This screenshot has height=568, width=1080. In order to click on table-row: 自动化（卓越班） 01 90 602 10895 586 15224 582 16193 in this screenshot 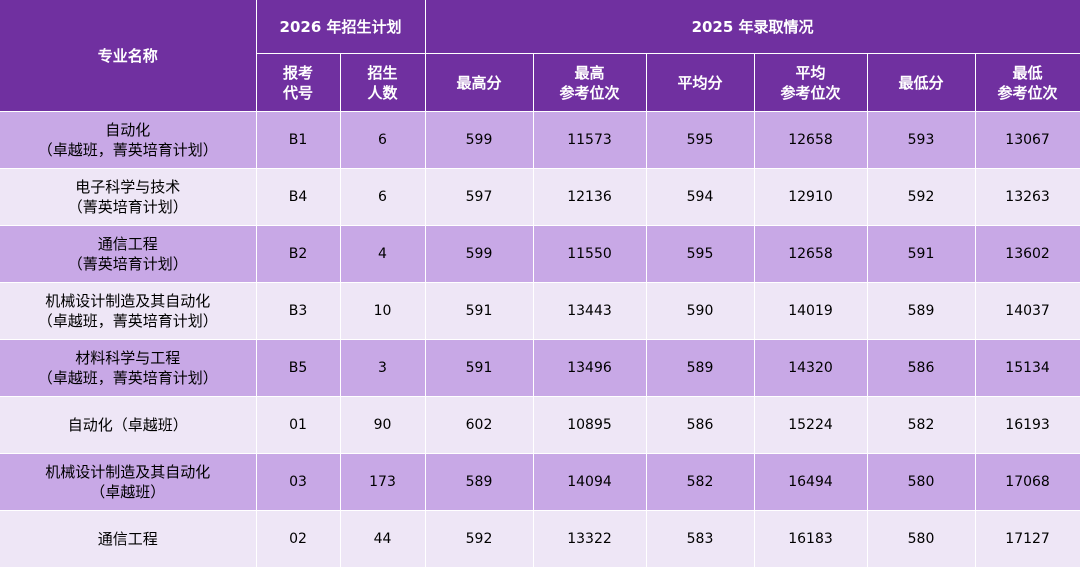, I will do `click(540, 425)`.